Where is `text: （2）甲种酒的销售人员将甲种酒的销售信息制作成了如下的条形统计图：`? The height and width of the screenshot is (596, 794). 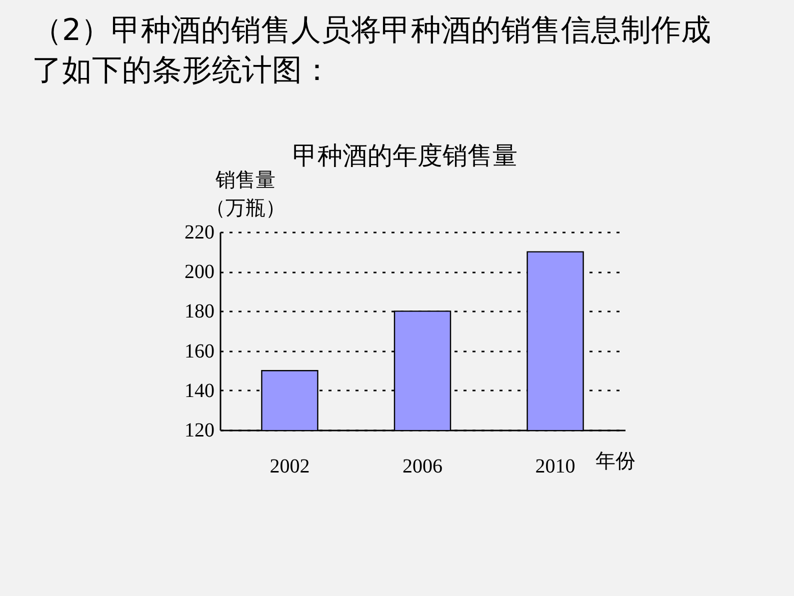 text: （2）甲种酒的销售人员将甲种酒的销售信息制作成了如下的条形统计图： is located at coordinates (372, 50).